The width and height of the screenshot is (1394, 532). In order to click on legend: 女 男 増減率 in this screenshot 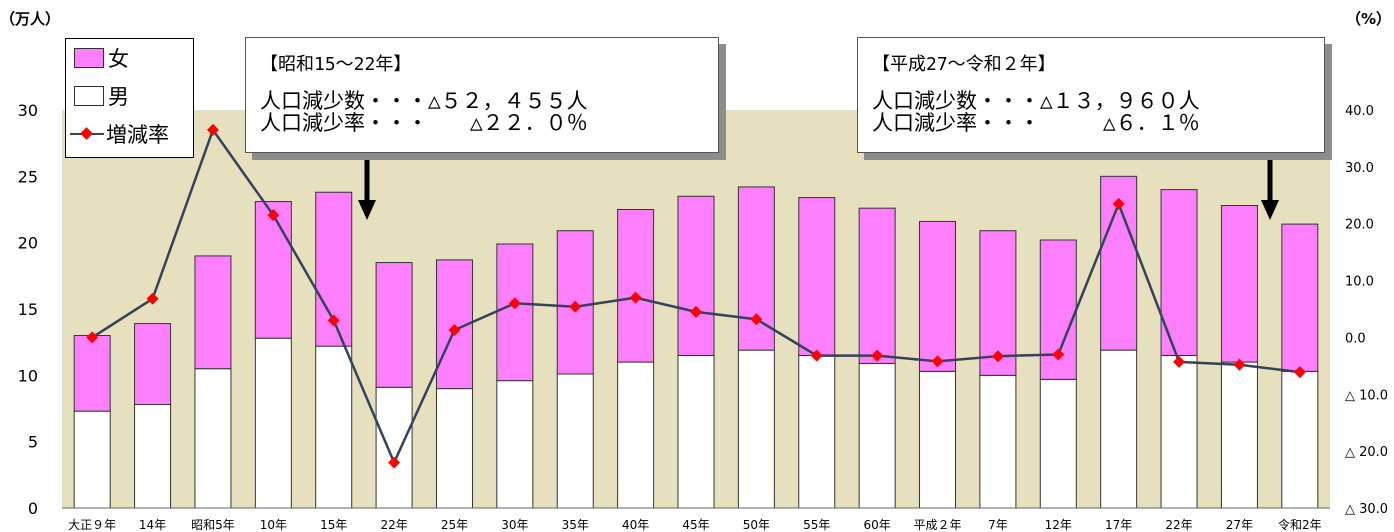, I will do `click(129, 98)`.